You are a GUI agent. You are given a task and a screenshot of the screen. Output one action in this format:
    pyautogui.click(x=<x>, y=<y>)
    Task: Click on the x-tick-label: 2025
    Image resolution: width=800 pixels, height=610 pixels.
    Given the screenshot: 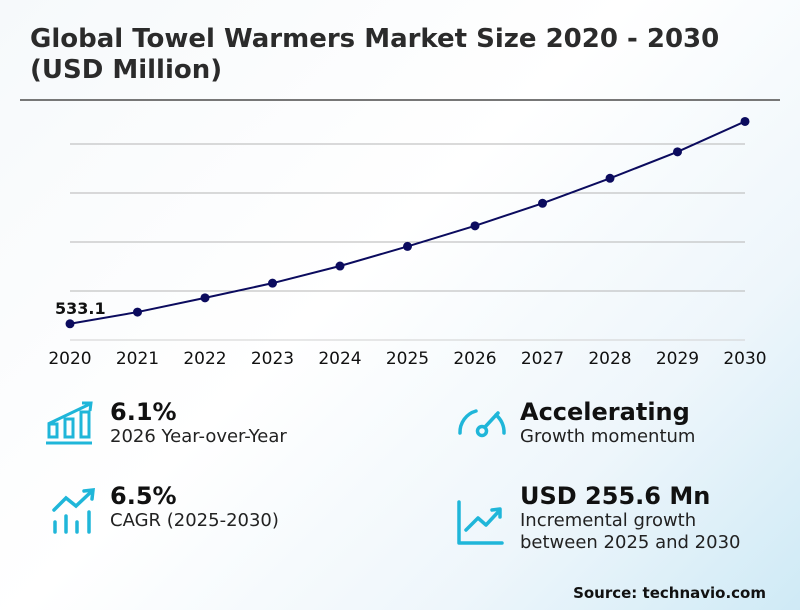 What is the action you would take?
    pyautogui.click(x=407, y=359)
    